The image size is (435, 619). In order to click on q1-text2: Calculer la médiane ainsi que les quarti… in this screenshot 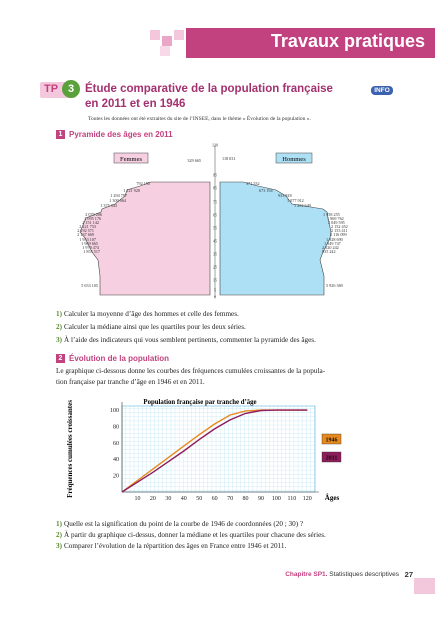, I will do `click(155, 327)`.